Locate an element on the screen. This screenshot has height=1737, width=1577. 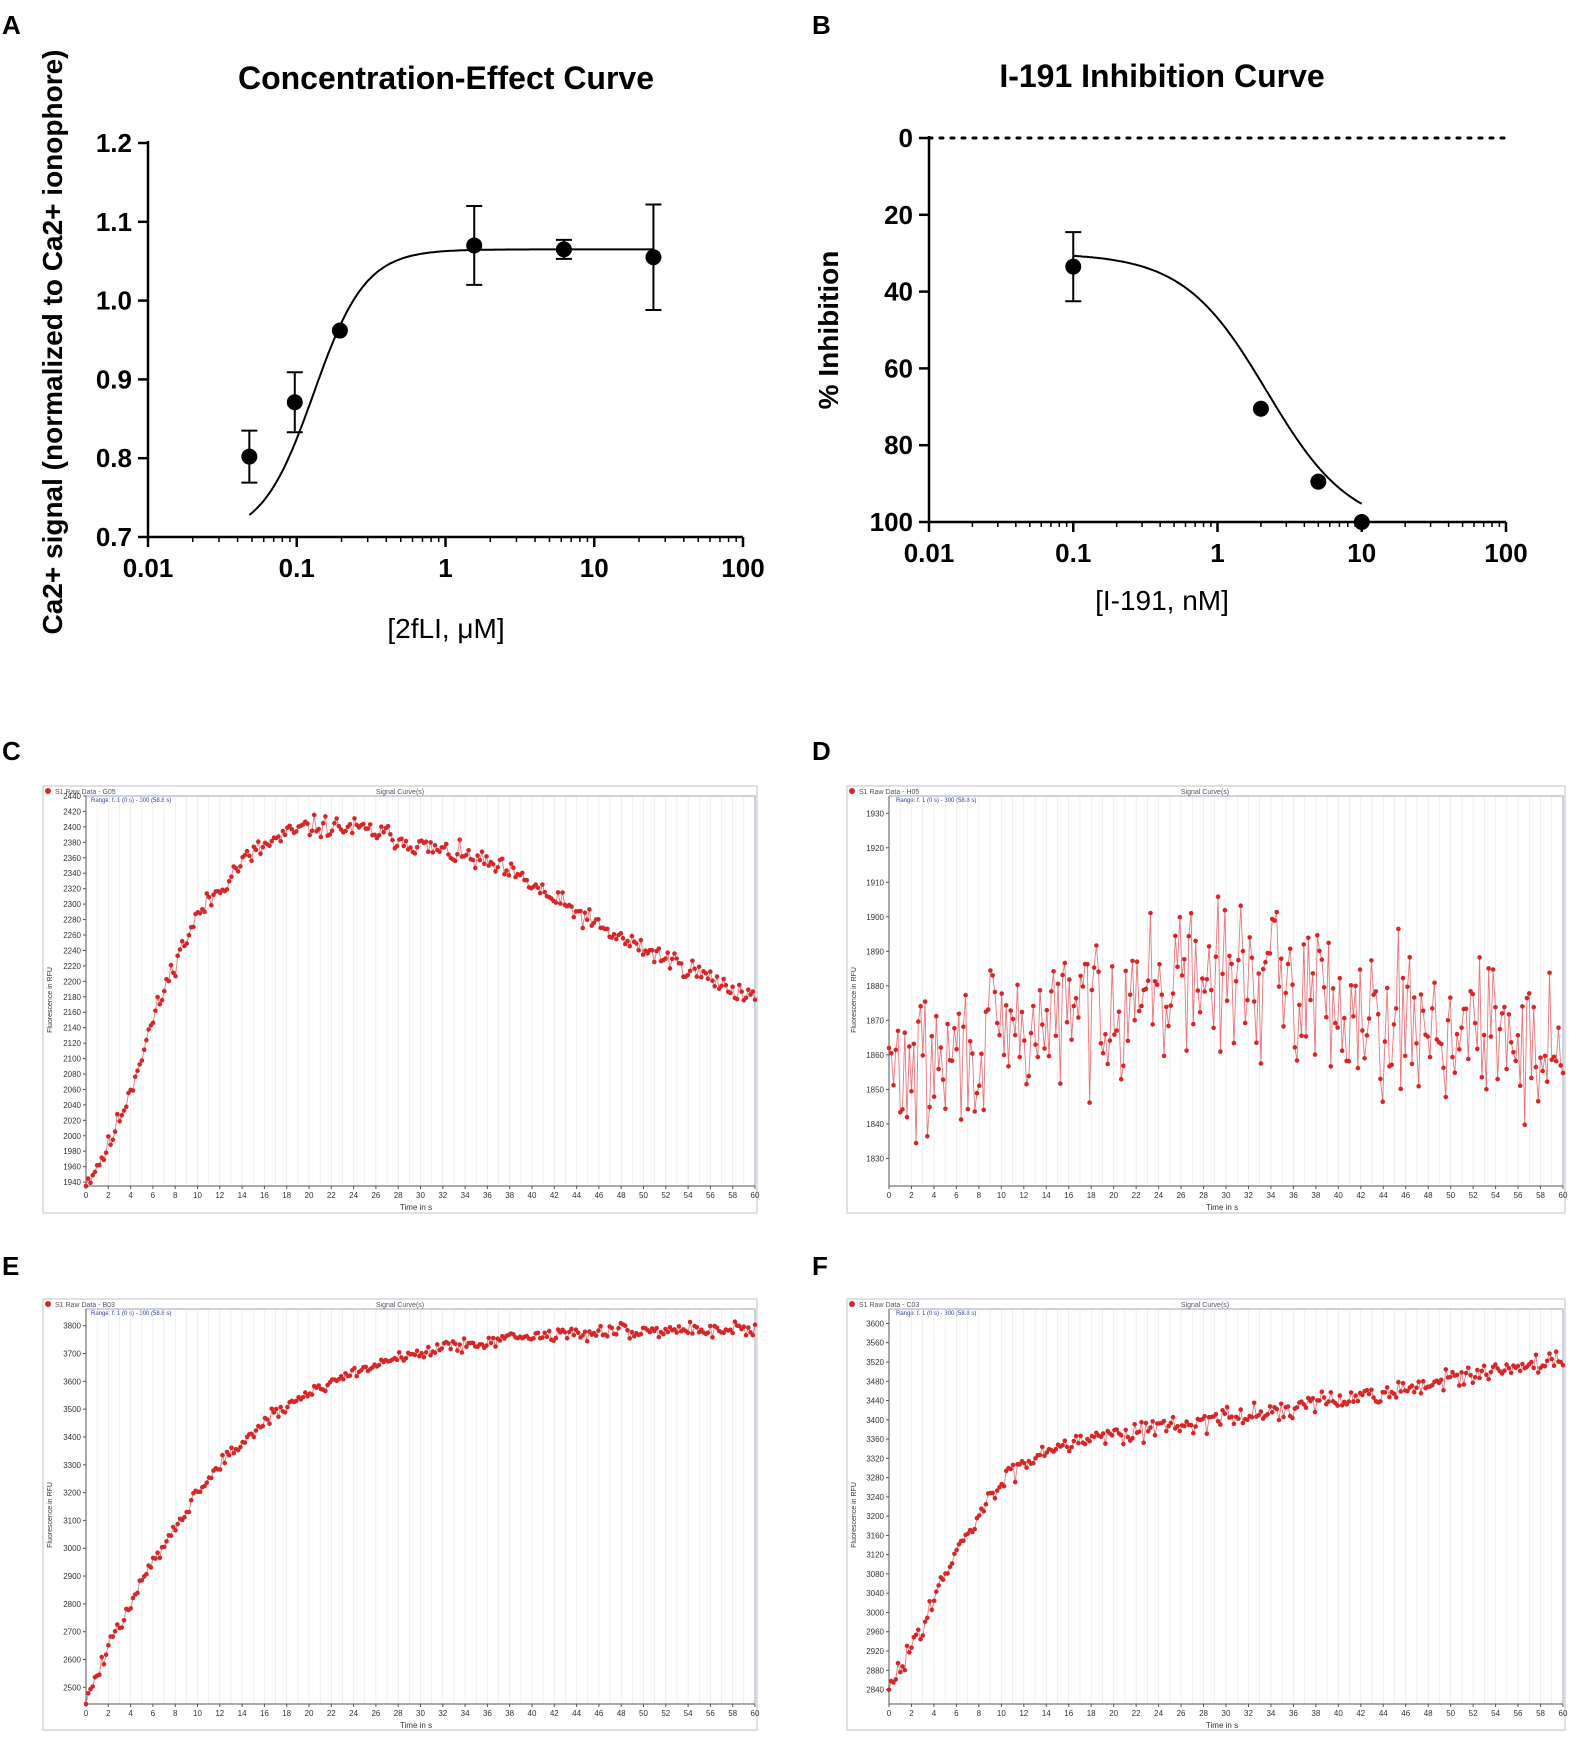
y-tick-label: 80 is located at coordinates (898, 445).